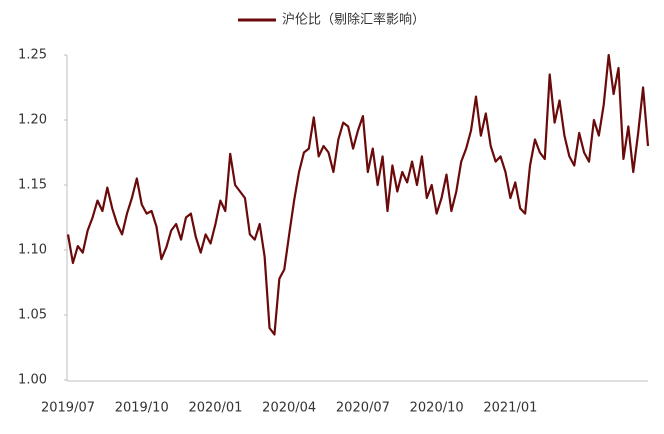  I want to click on x-tick-label: 2020/10, so click(437, 408).